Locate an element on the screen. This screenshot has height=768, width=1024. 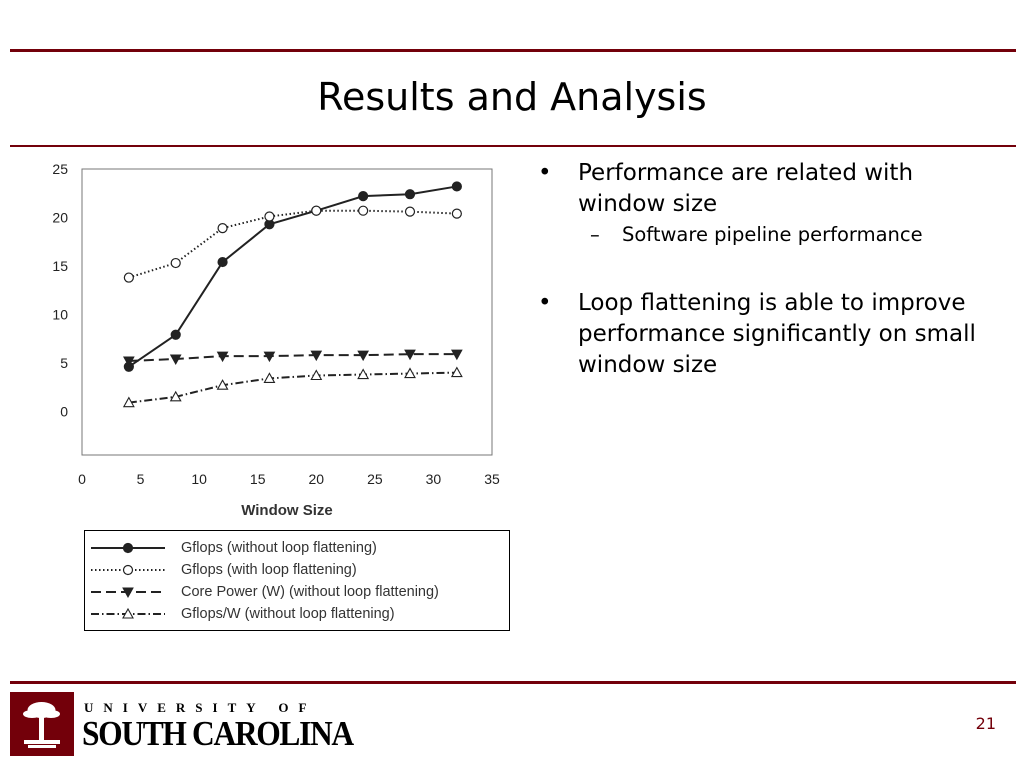
x-axis-title: Window Size is located at coordinates (287, 510).